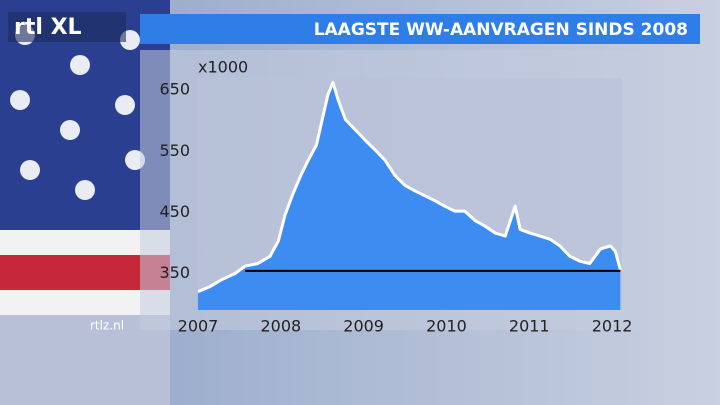 The image size is (720, 405). I want to click on y-tick-label: 450, so click(174, 211).